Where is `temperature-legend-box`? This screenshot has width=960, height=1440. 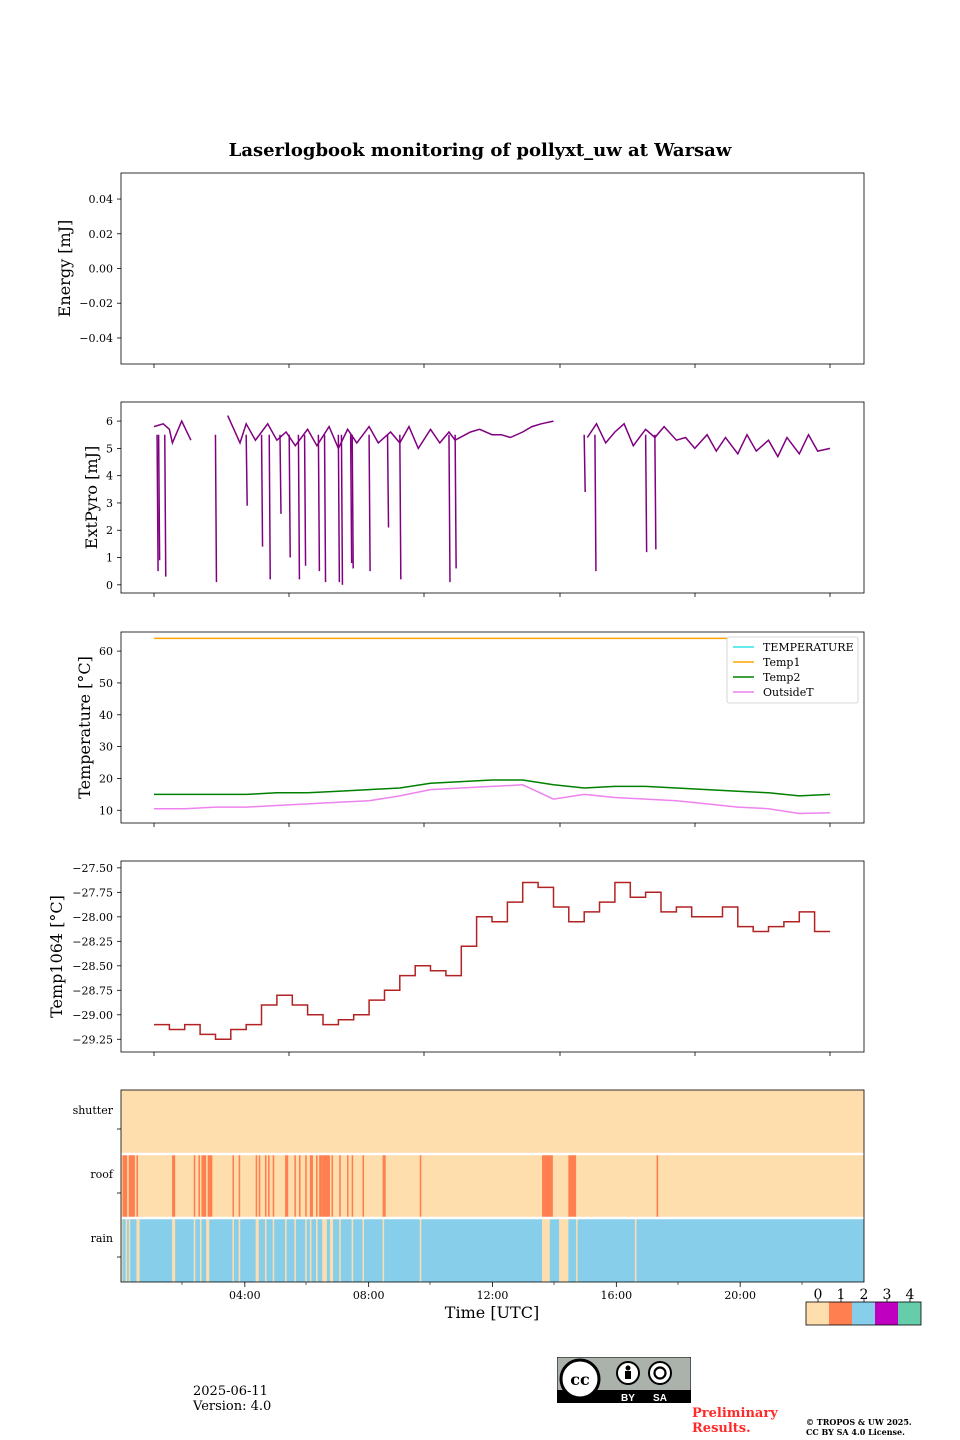
temperature-legend-box is located at coordinates (792, 670).